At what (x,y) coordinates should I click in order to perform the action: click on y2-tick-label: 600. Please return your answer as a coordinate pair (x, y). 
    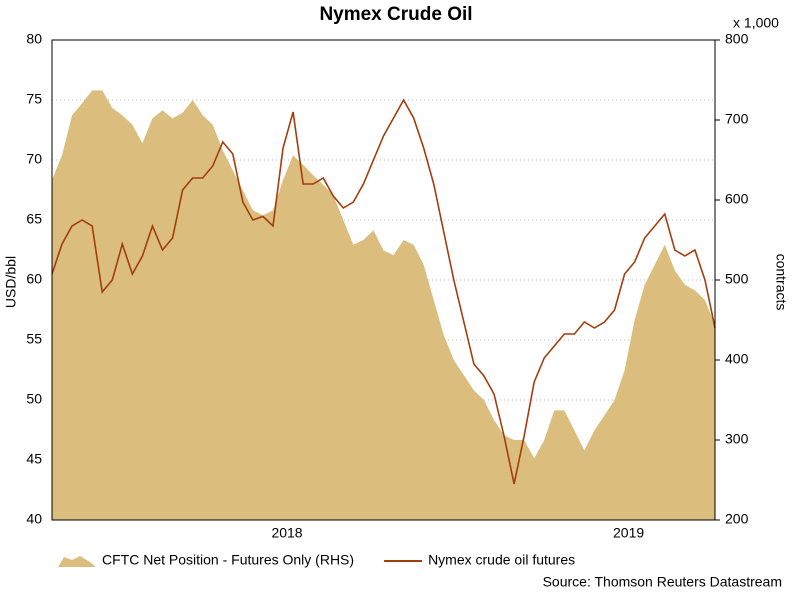
    Looking at the image, I should click on (737, 199).